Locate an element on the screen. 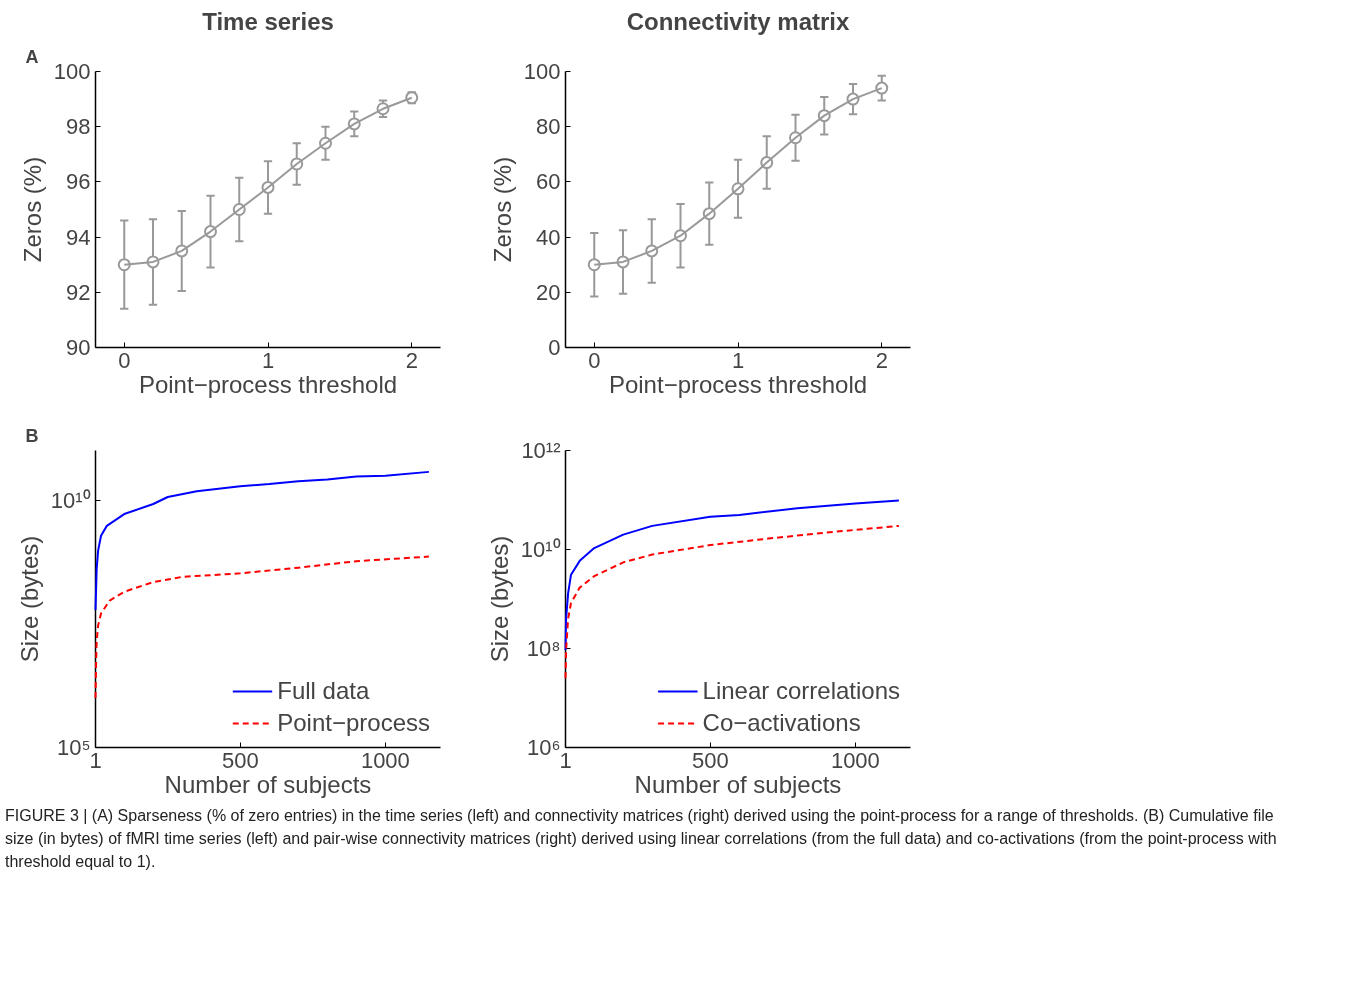 Image resolution: width=1358 pixels, height=998 pixels. y-tick-label: 92 is located at coordinates (78, 292).